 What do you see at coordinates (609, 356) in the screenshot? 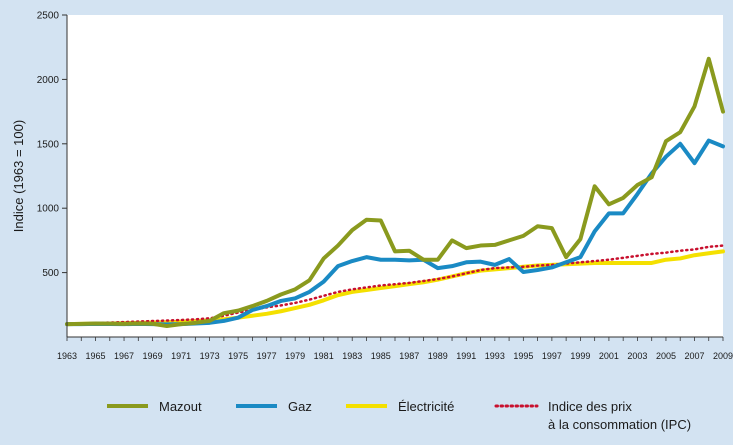
I see `x-tick-label: 2001` at bounding box center [609, 356].